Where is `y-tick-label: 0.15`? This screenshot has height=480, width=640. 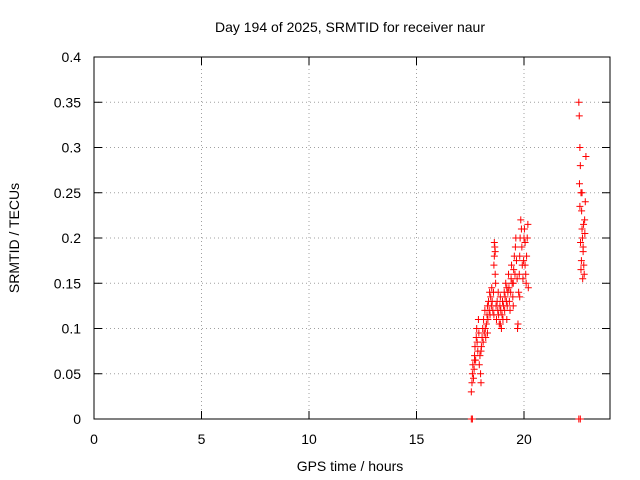 y-tick-label: 0.15 is located at coordinates (67, 283).